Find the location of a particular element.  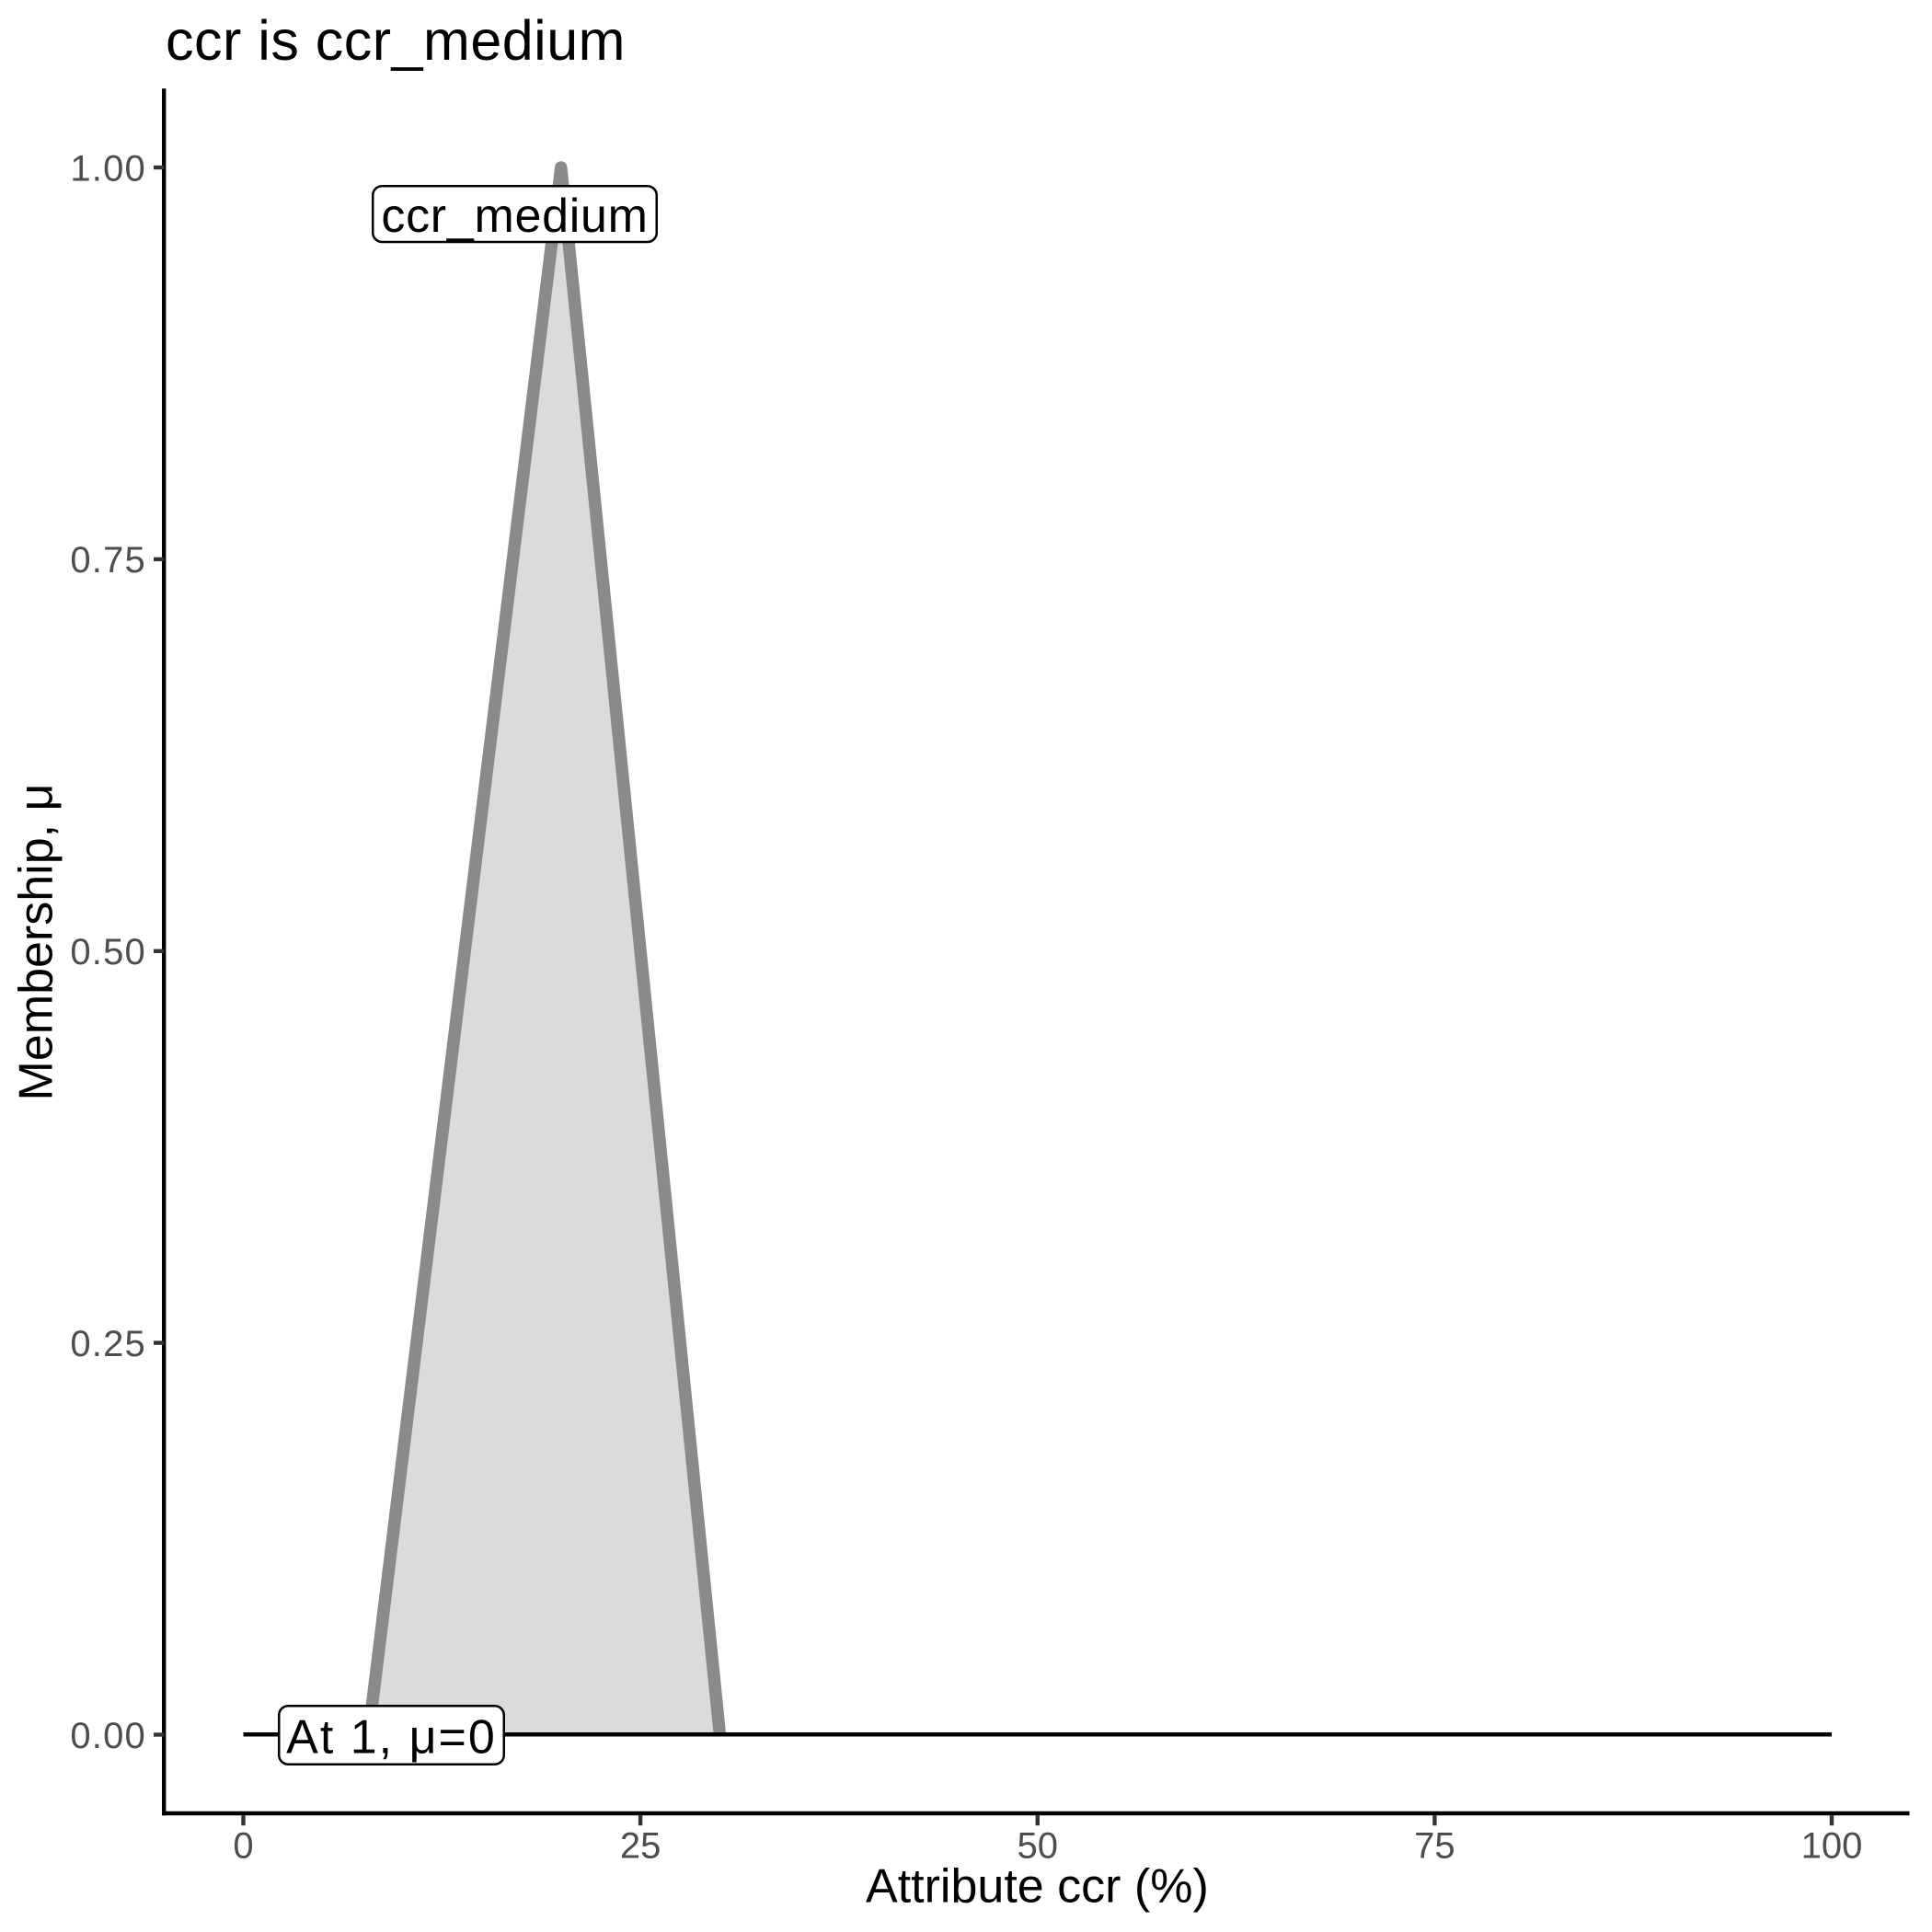

svg-text: 100 is located at coordinates (1832, 1845).